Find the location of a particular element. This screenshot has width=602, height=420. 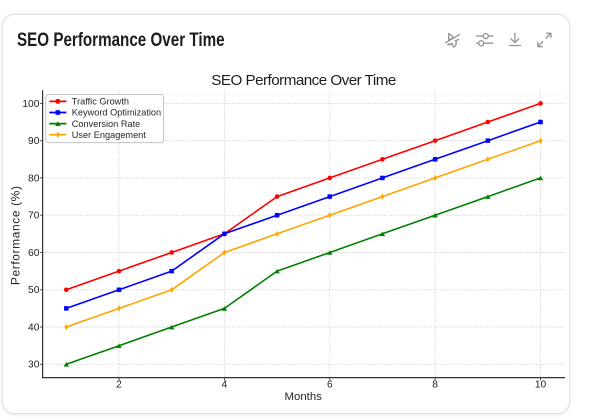

svg-text: 40 is located at coordinates (34, 327).